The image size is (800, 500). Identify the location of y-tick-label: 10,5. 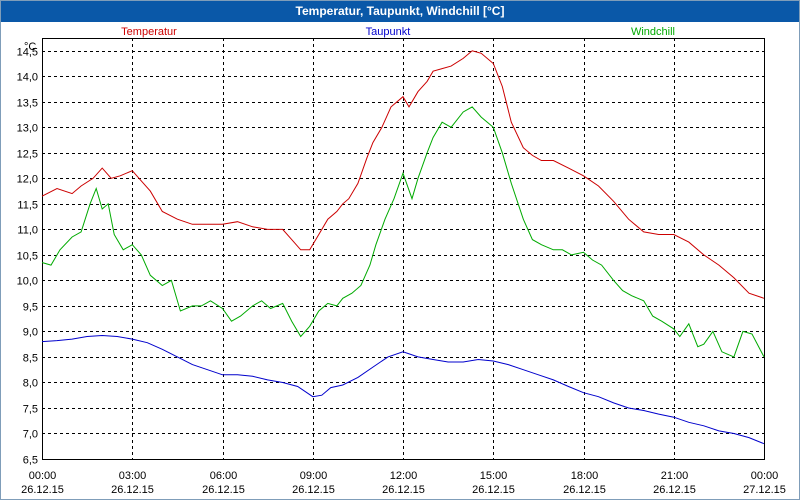
(27, 257).